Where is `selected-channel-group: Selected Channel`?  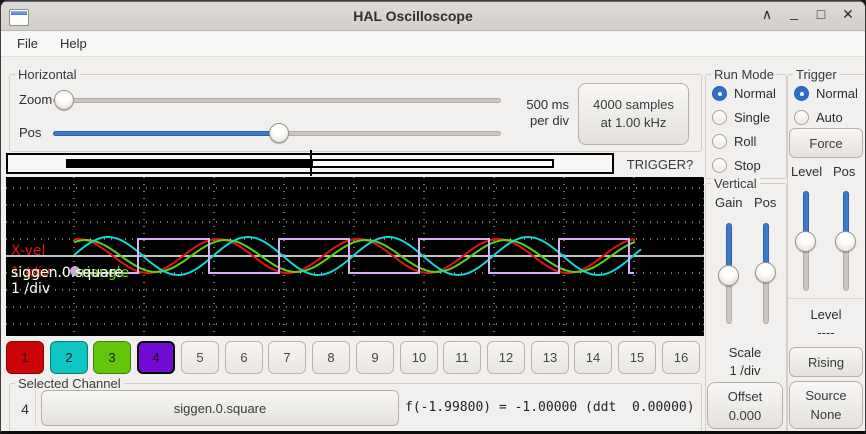
selected-channel-group: Selected Channel is located at coordinates (355, 403).